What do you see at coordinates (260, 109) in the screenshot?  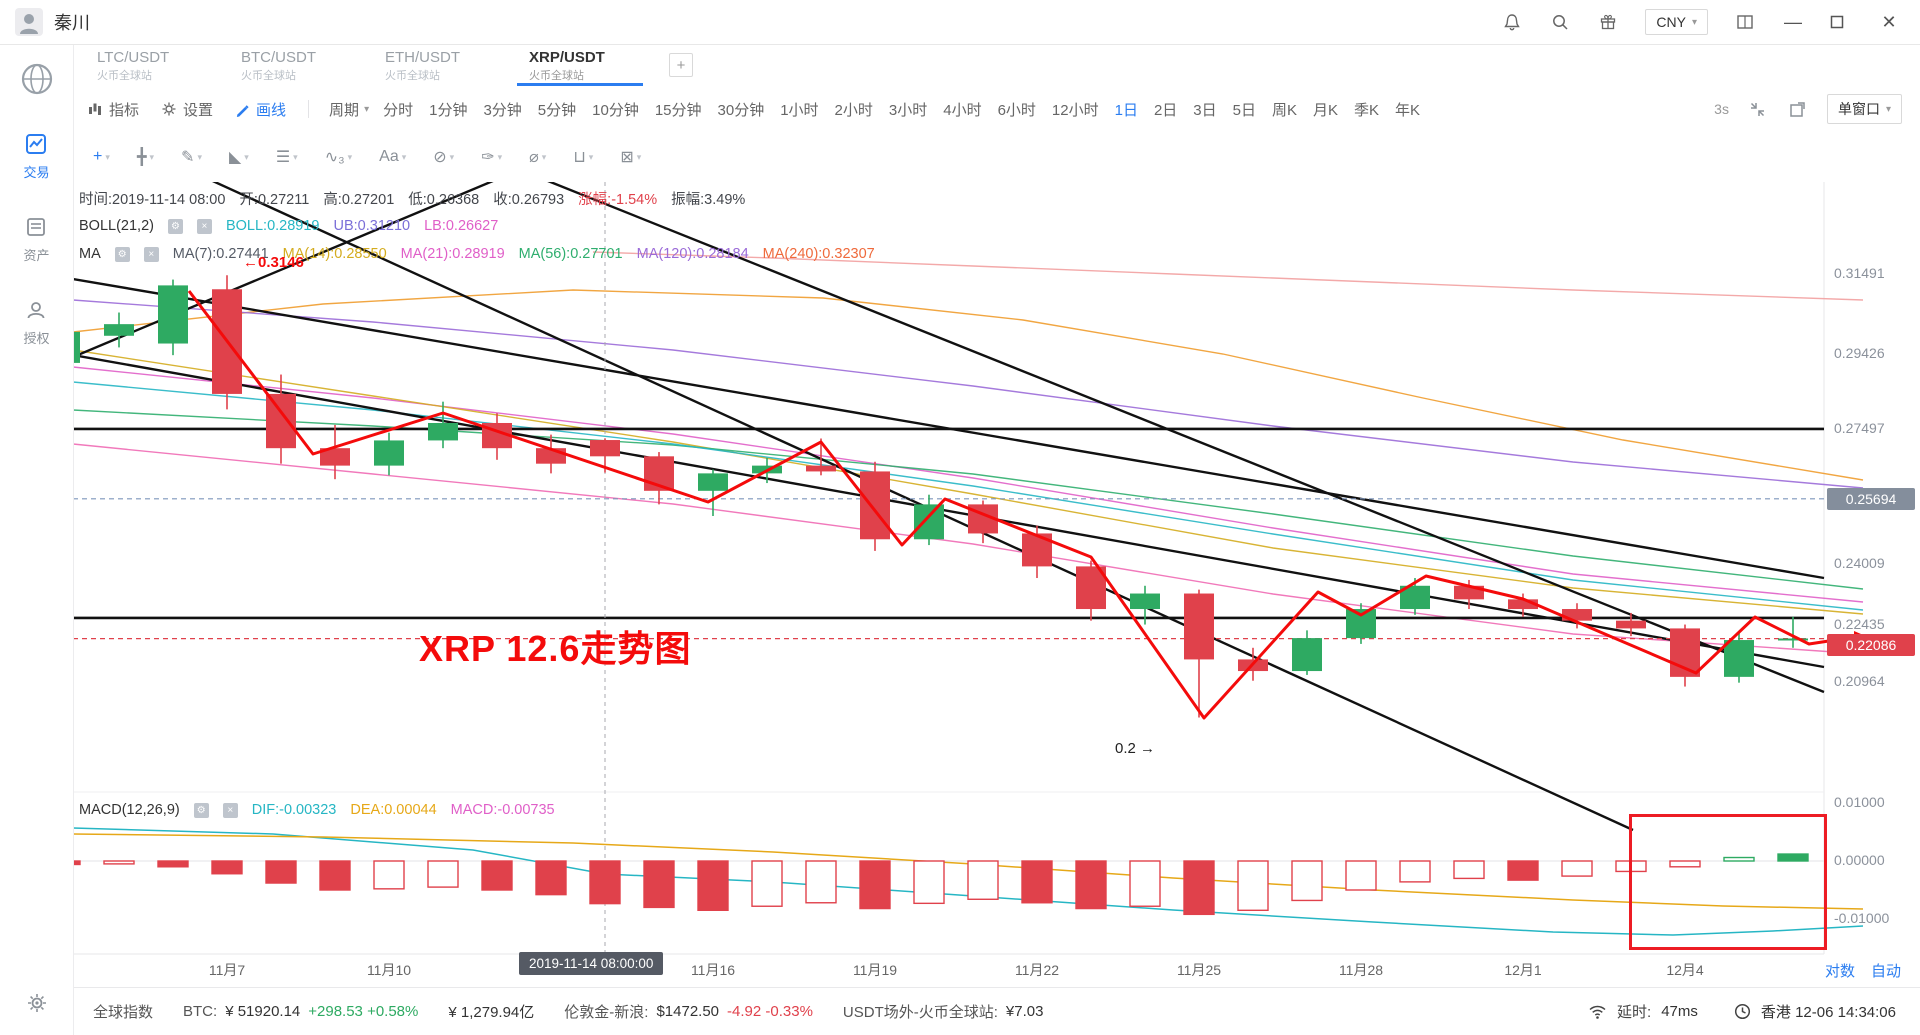 I see `draw-line-button: 画线` at bounding box center [260, 109].